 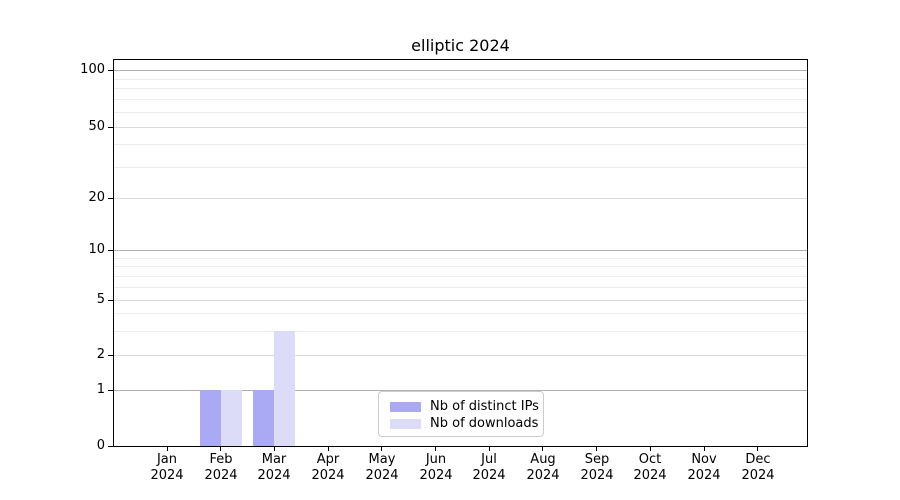 I want to click on legend: Nb of distinct IPs Nb of downloads, so click(x=461, y=414).